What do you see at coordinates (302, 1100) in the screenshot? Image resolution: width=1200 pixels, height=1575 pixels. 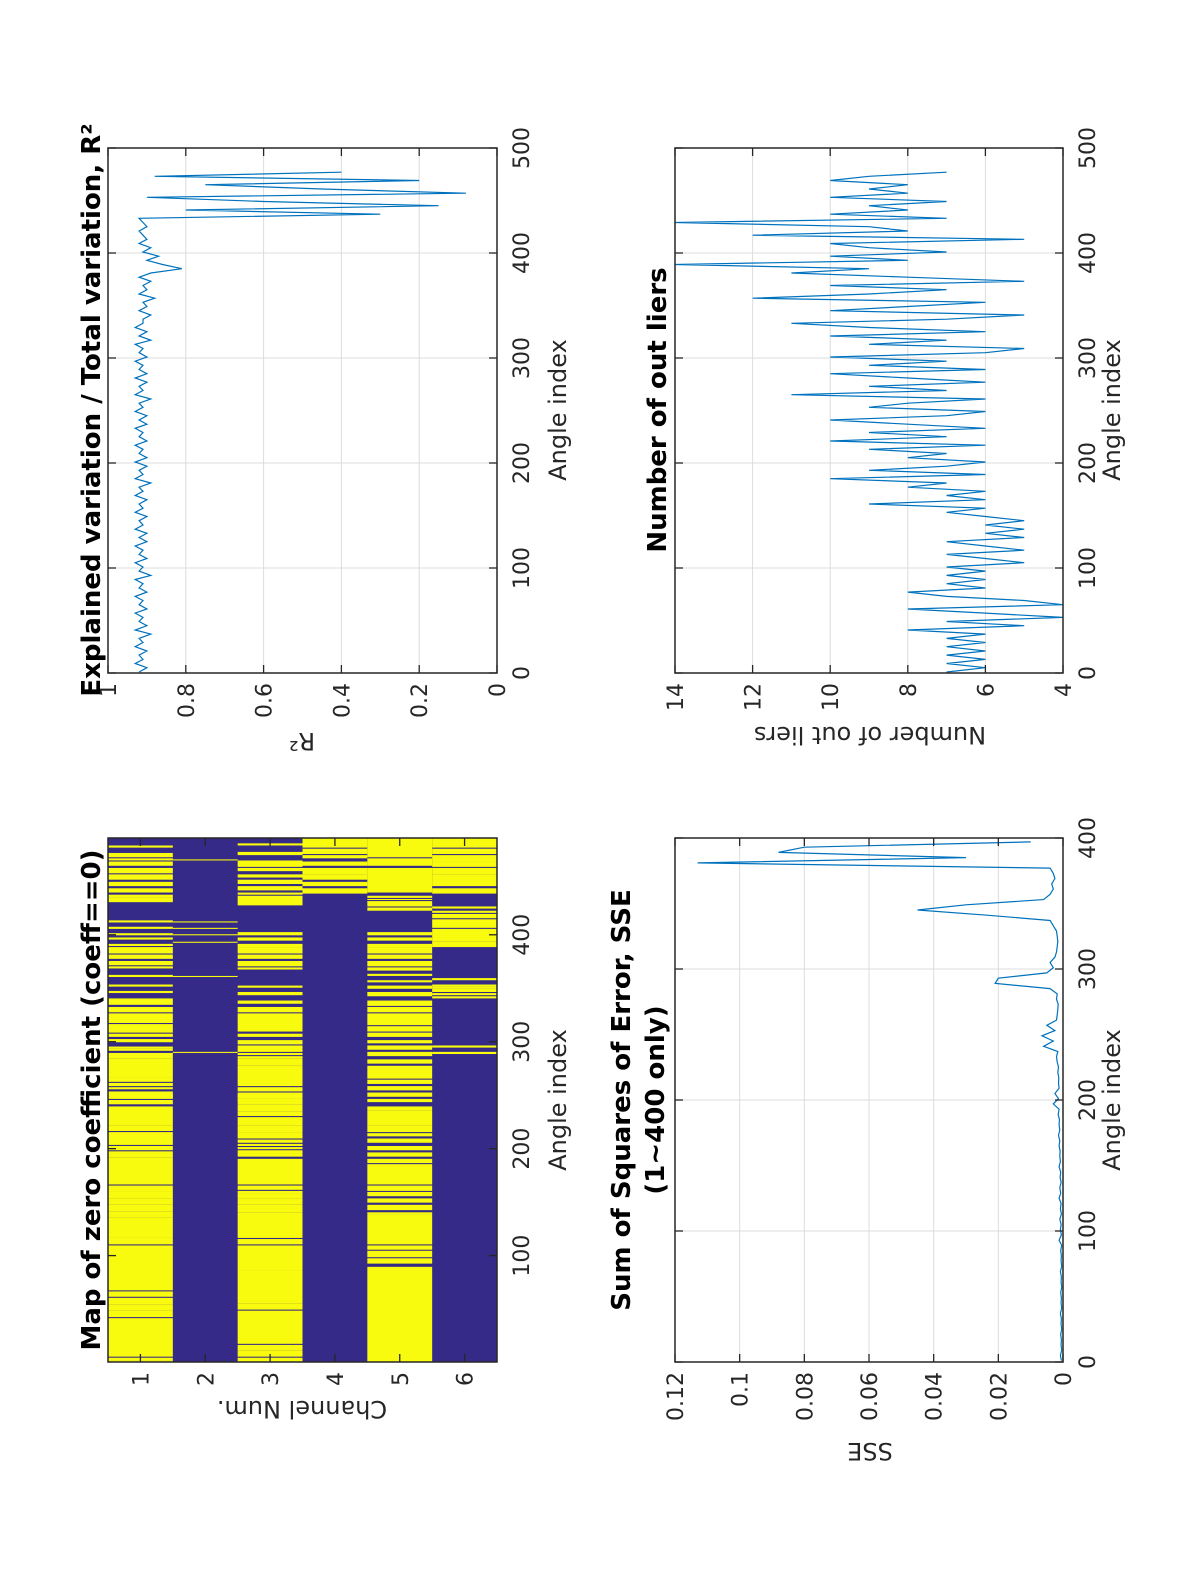 I see `map-axes-box` at bounding box center [302, 1100].